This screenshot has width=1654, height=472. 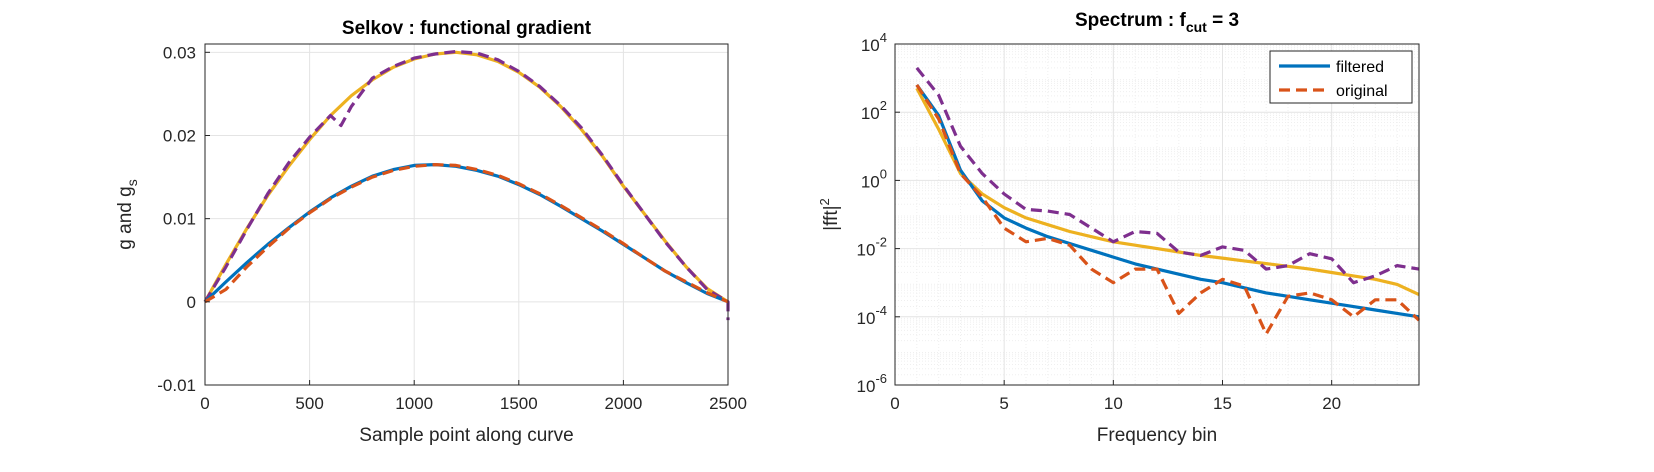 I want to click on spectrum-legend: filtered original, so click(x=1341, y=77).